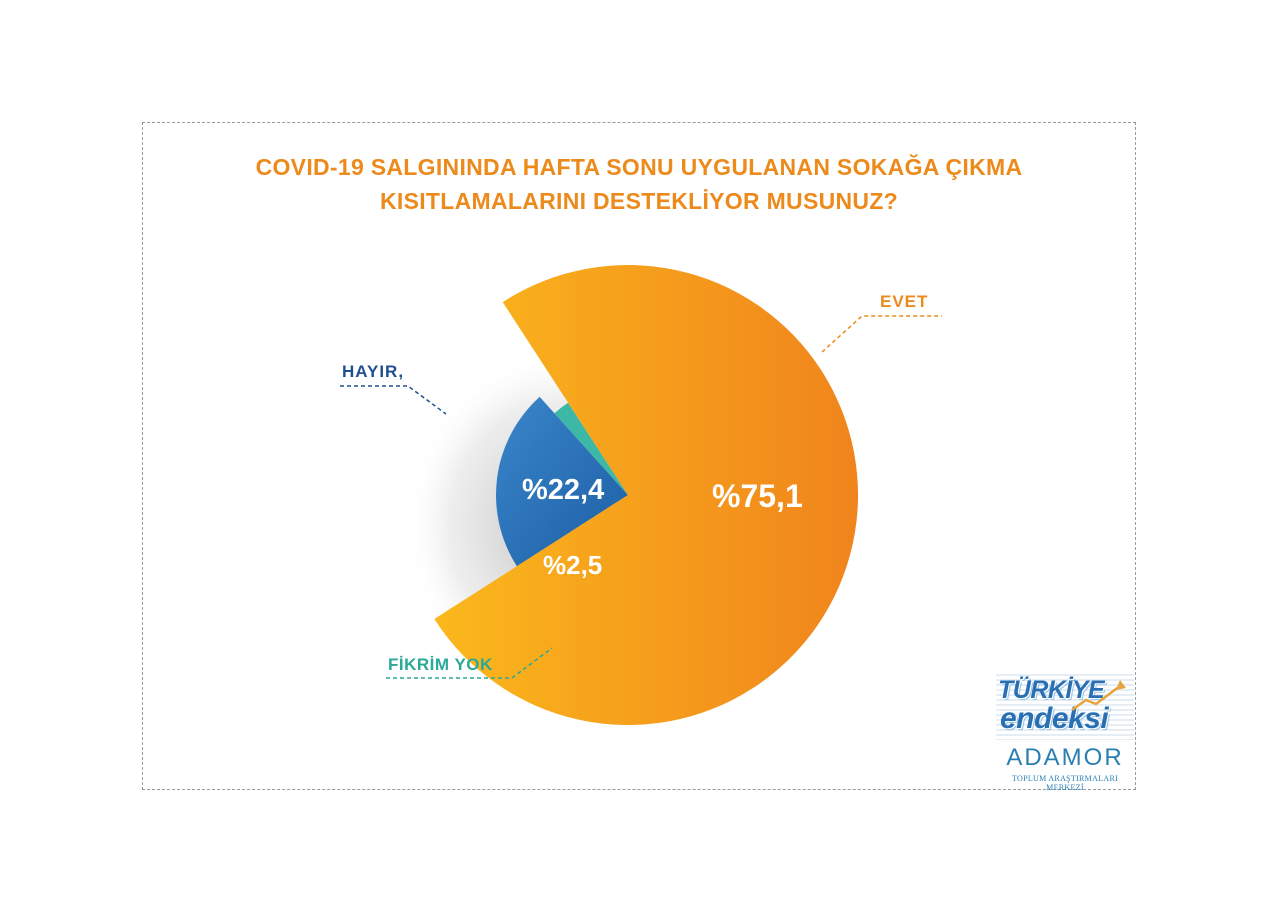  I want to click on slice-value-label-evet: %75,1, so click(757, 496).